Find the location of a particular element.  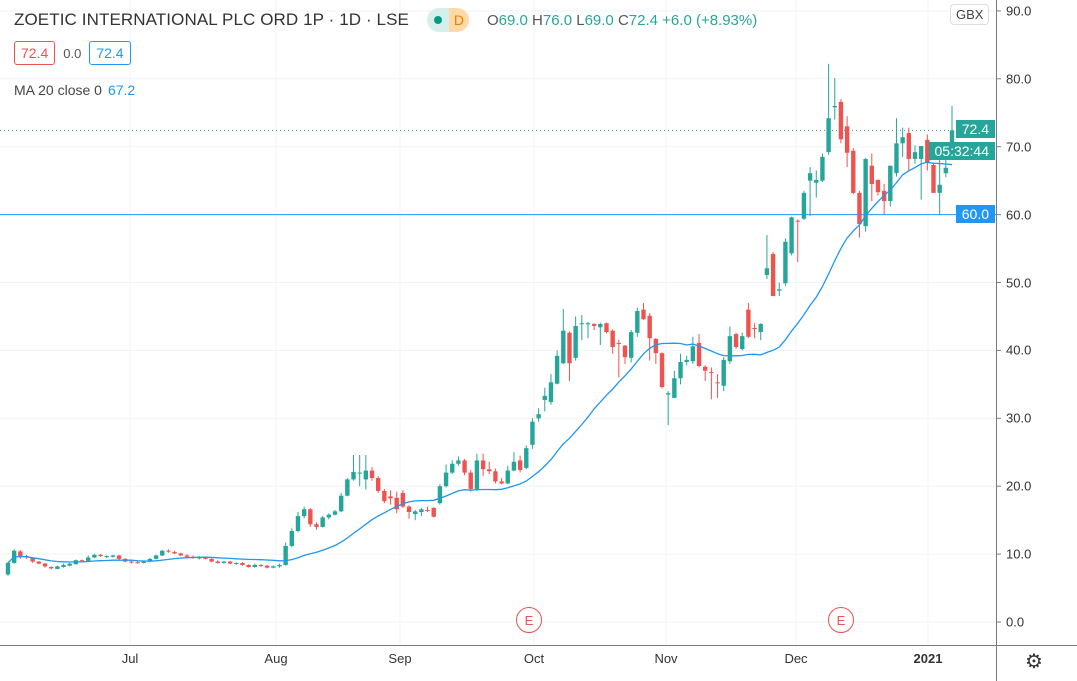

y-tick-label: 60.0 is located at coordinates (1019, 215).